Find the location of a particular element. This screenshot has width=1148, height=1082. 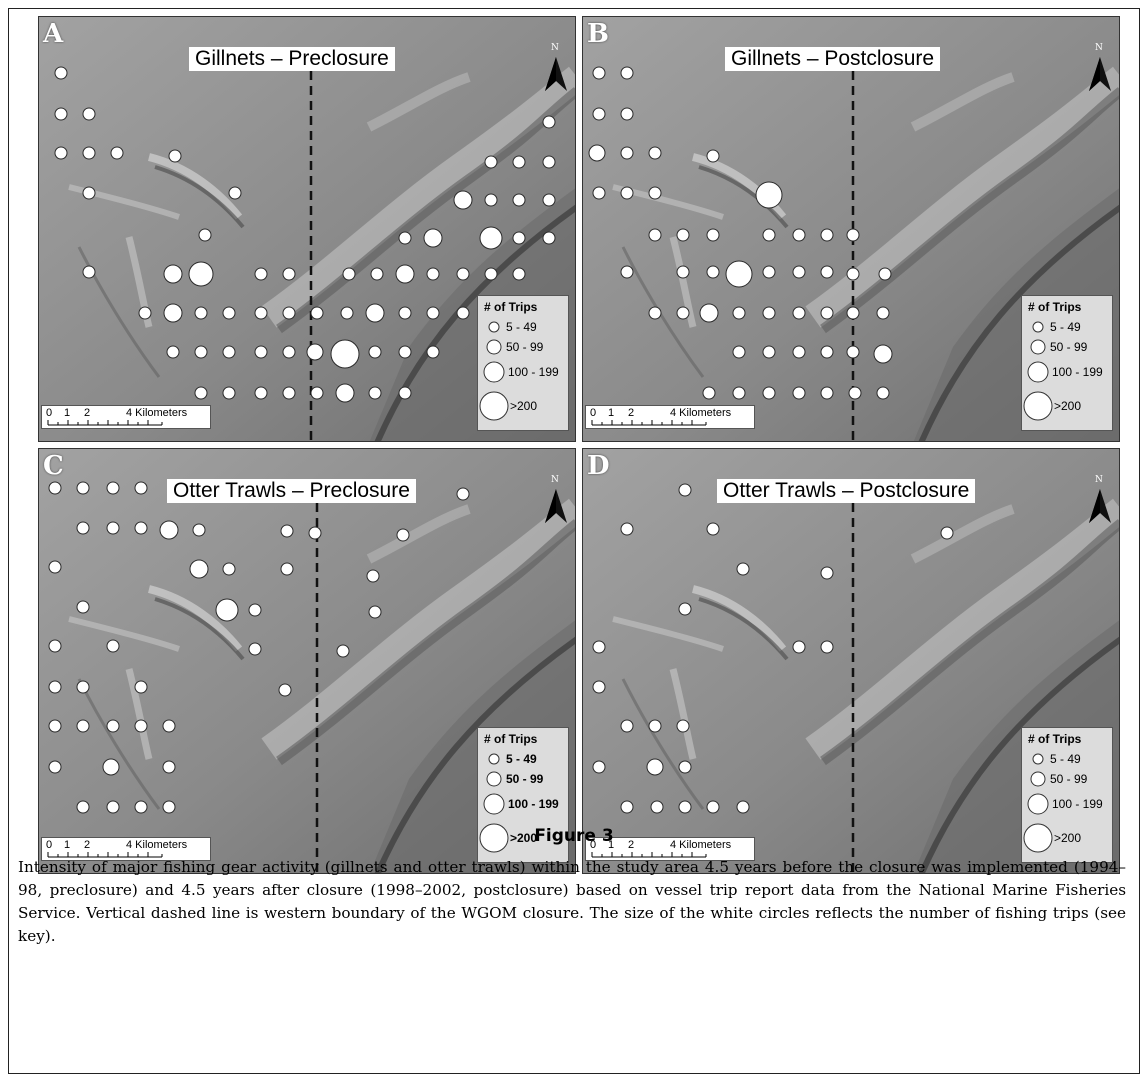

legend-symbols is located at coordinates (494, 371).